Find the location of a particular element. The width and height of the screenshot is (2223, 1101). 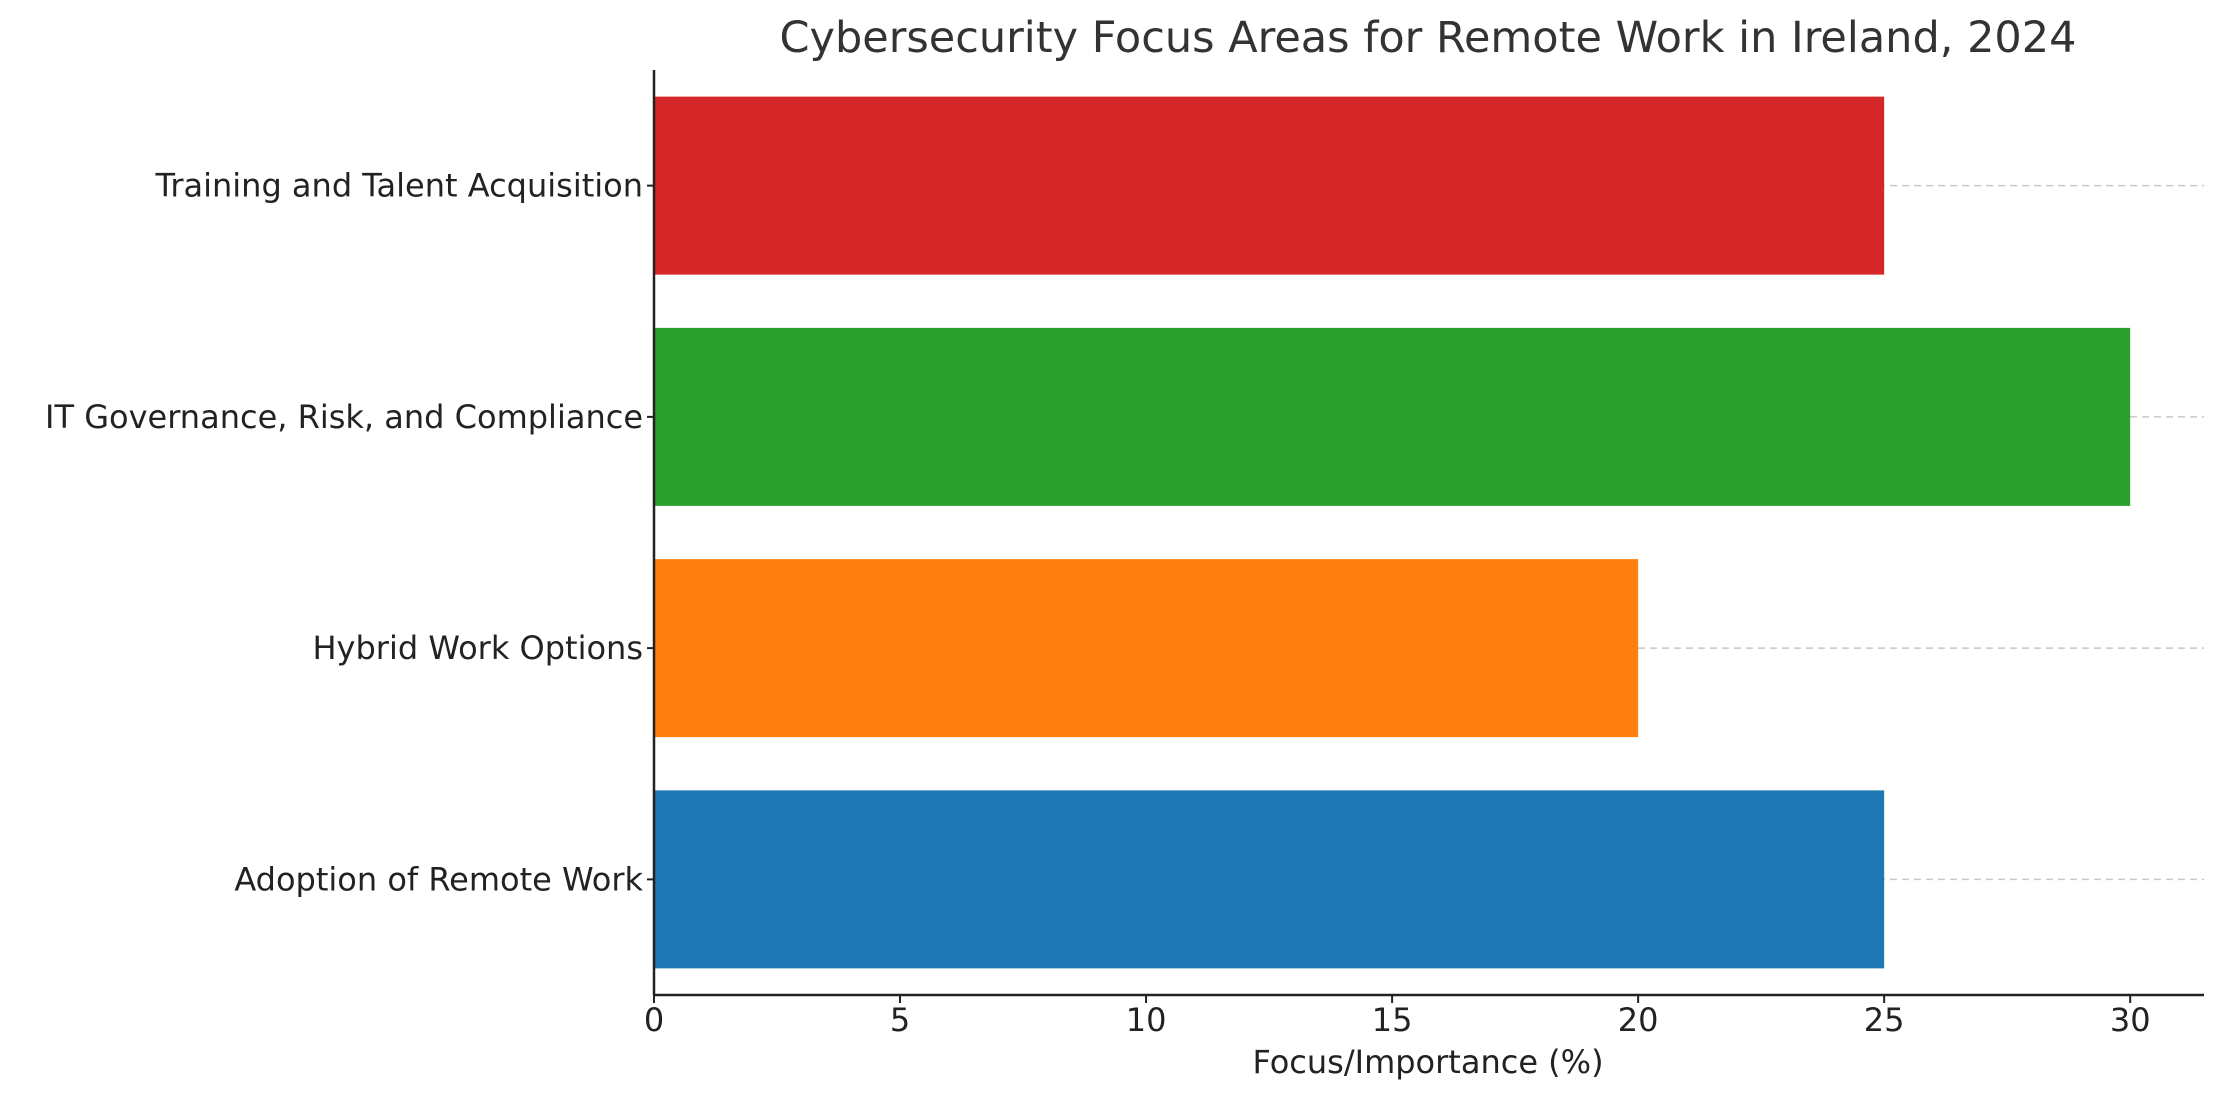

category-label: IT Governance, Risk, and Compliance is located at coordinates (344, 417).